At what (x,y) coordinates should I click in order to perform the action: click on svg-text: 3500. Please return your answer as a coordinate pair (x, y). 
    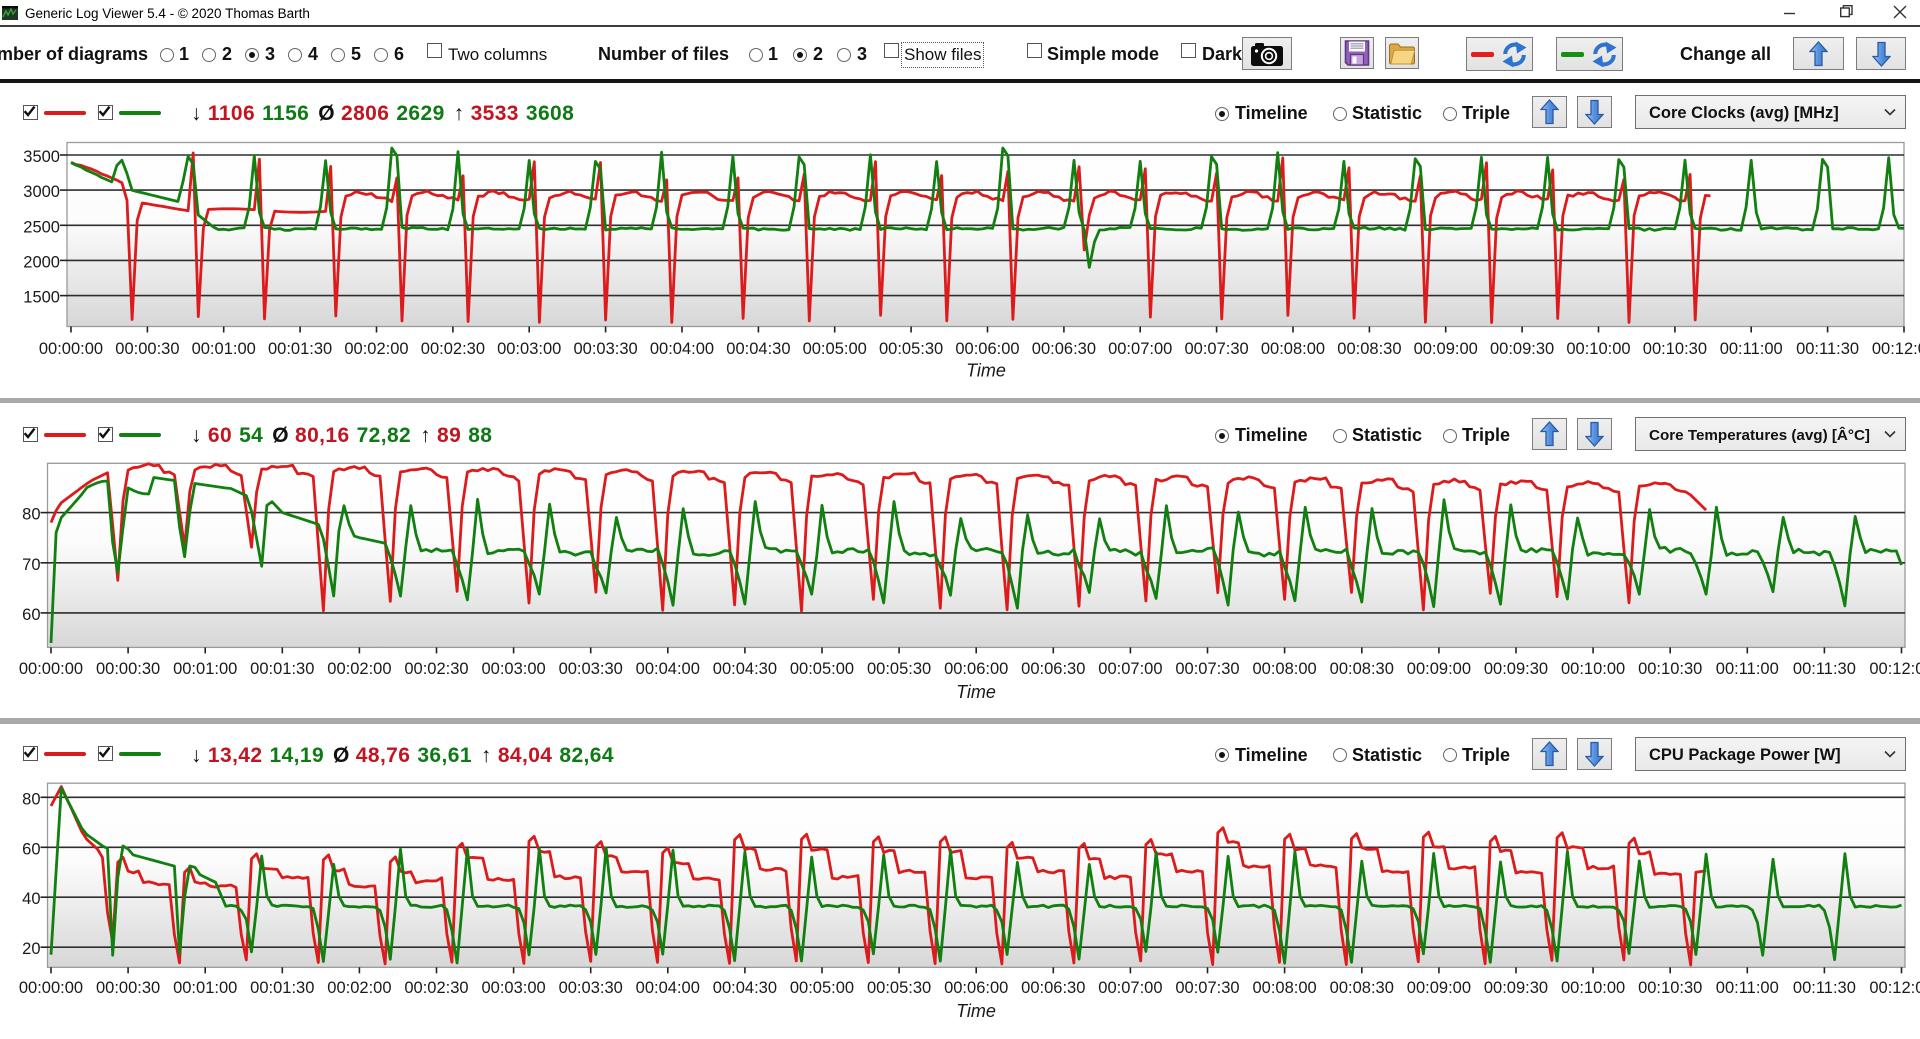
    Looking at the image, I should click on (41, 157).